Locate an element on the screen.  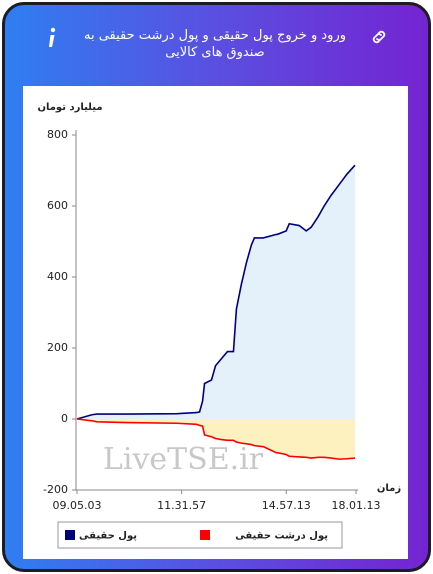
y-tick-label: 0 is located at coordinates (64, 418).